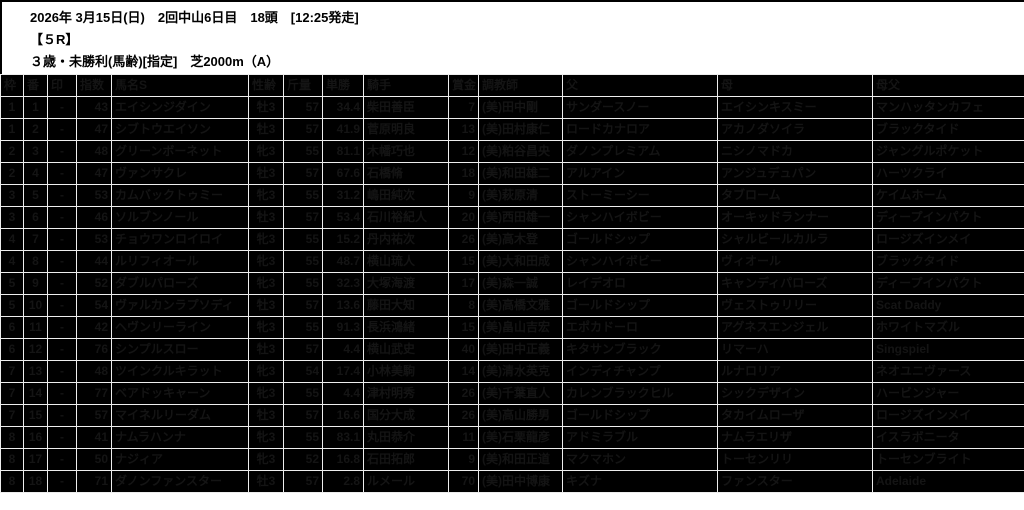 The height and width of the screenshot is (510, 1024). What do you see at coordinates (640, 261) in the screenshot?
I see `cell-chichi: シャンハイボビー` at bounding box center [640, 261].